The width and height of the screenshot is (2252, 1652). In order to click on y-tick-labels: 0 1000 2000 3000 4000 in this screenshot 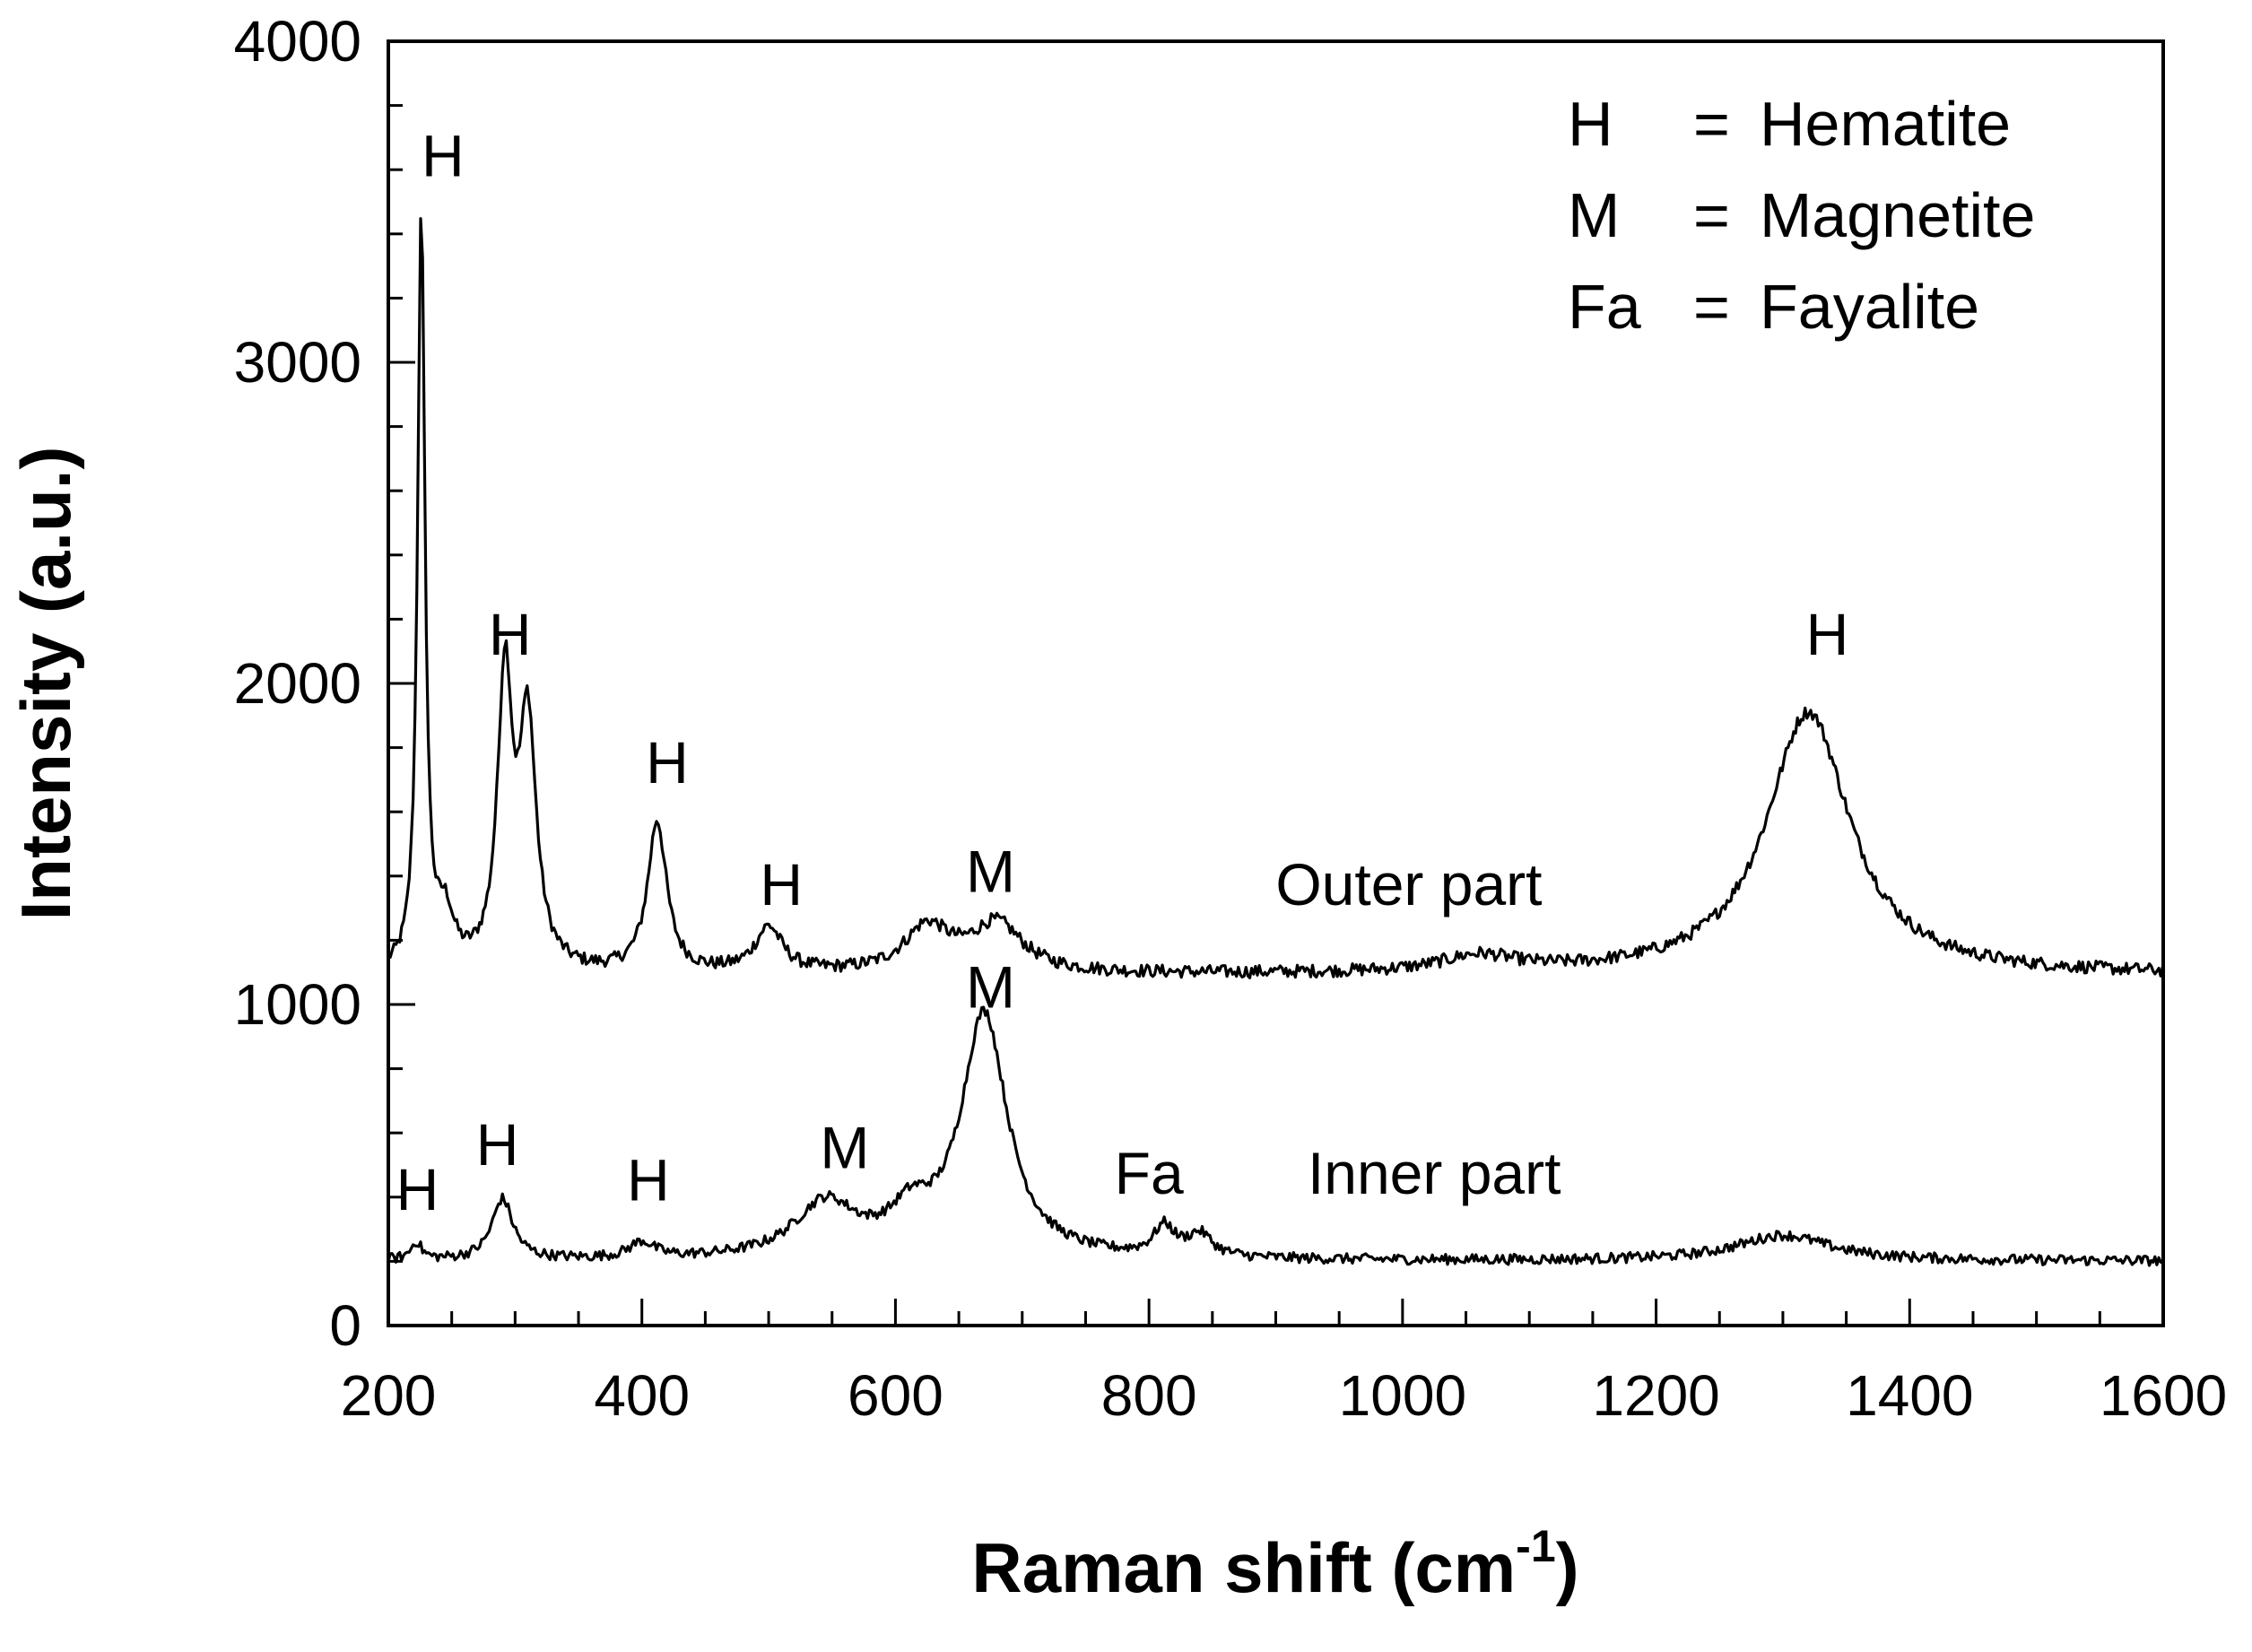, I will do `click(298, 683)`.